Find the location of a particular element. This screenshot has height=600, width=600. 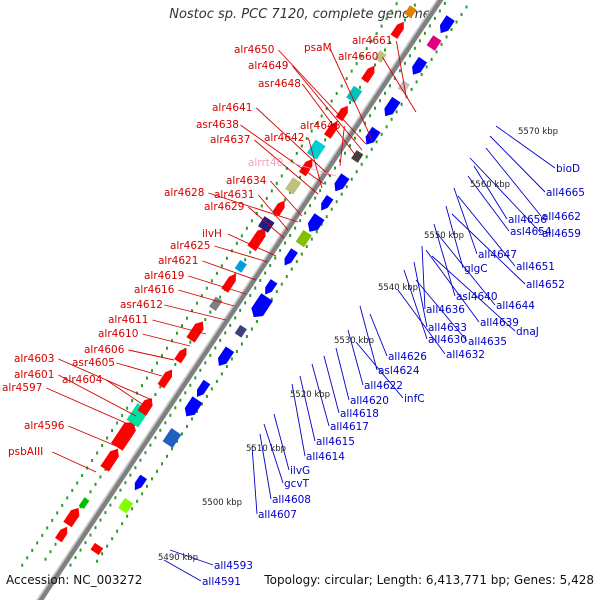

forward-gene-label: alr4661 is located at coordinates (372, 41).